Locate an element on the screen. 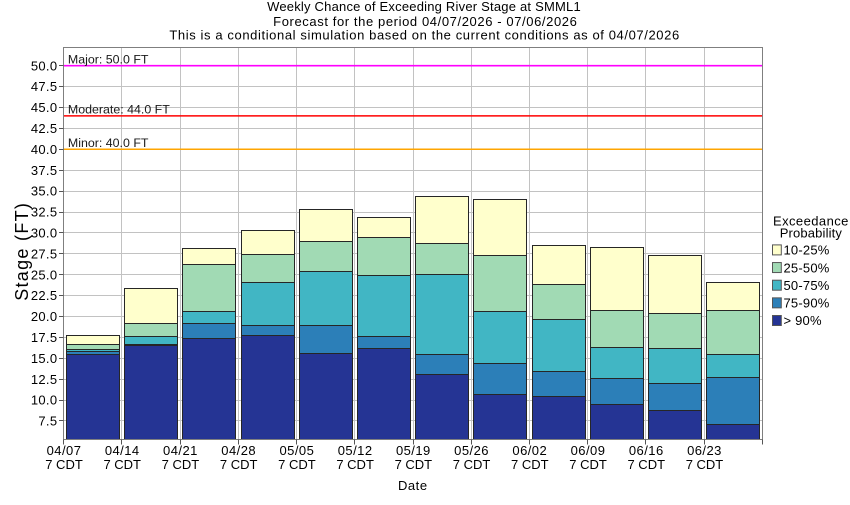 The image size is (850, 505). svg-text: 40.0 is located at coordinates (44, 149).